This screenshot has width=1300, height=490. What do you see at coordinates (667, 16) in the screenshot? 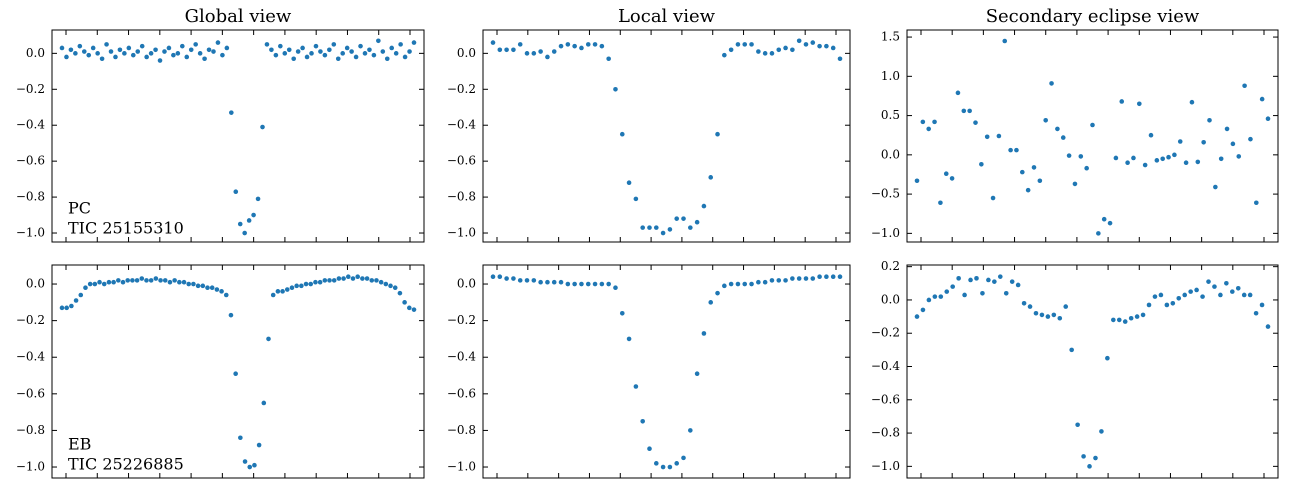
I see `panel-title: Local view` at bounding box center [667, 16].